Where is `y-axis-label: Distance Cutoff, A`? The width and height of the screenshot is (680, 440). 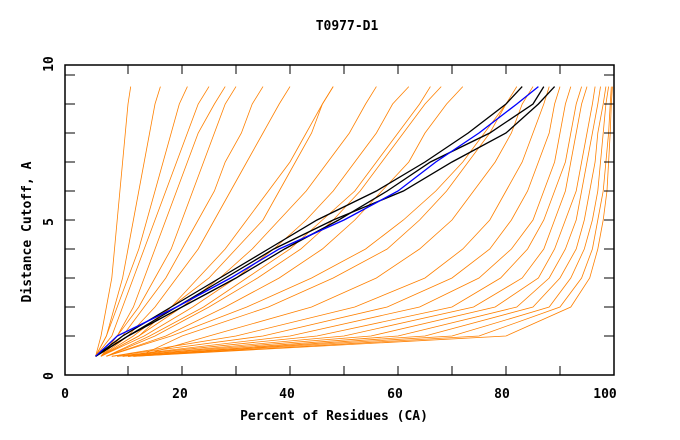
y-axis-label: Distance Cutoff, A is located at coordinates (27, 231).